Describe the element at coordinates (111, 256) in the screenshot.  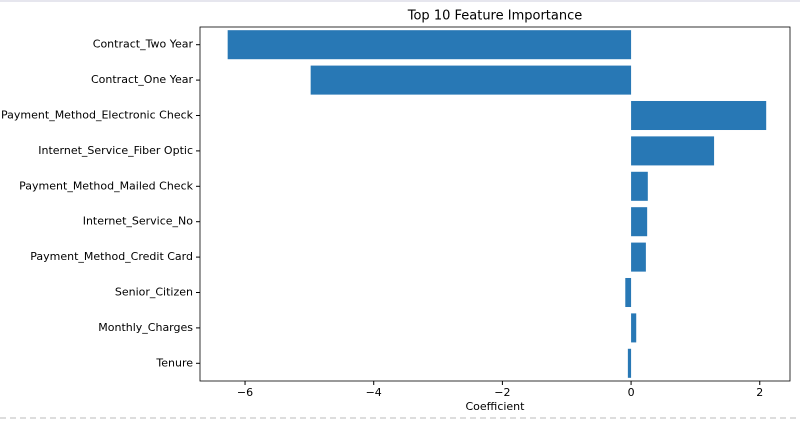
I see `y-tick-label: Payment_Method_Credit Card` at that location.